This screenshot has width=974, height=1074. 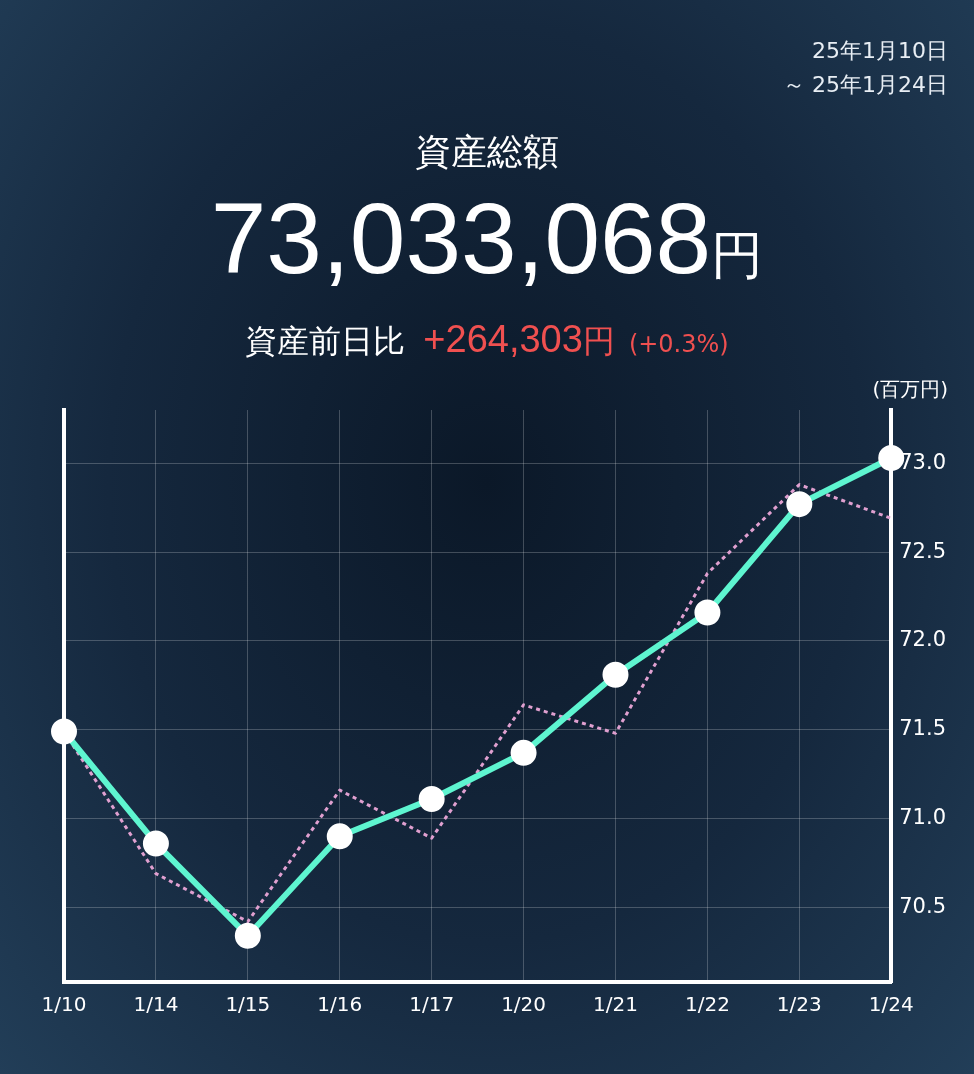 What do you see at coordinates (865, 85) in the screenshot?
I see `text: ～ 25年1月24日` at bounding box center [865, 85].